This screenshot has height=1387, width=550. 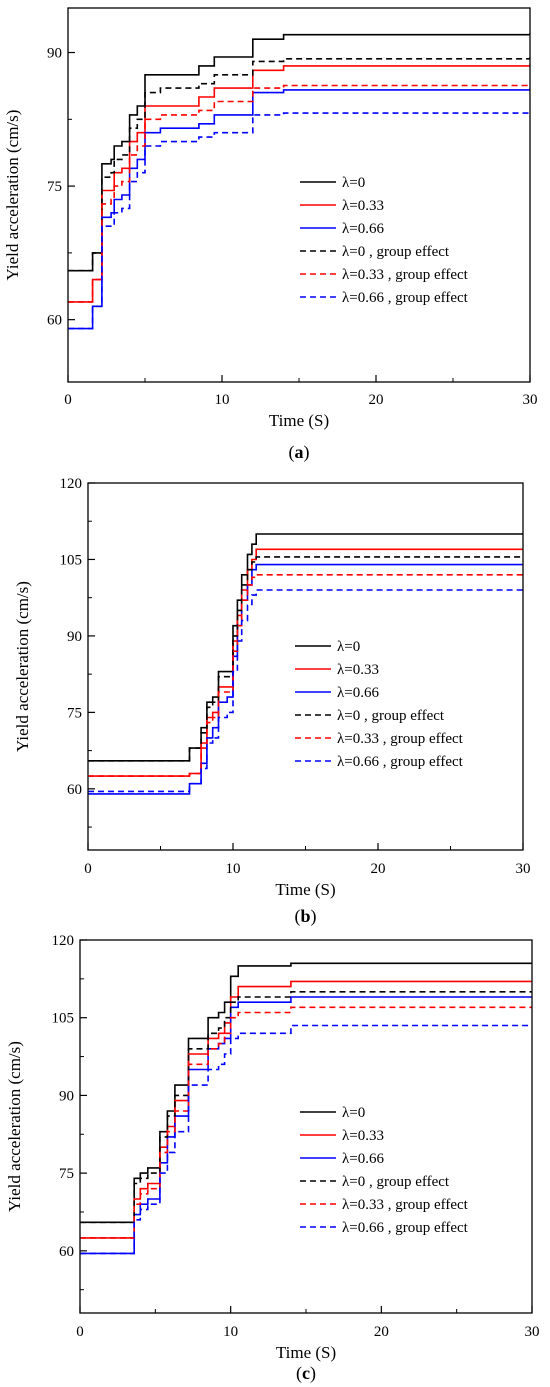 What do you see at coordinates (299, 452) in the screenshot?
I see `panel-caption: (a)` at bounding box center [299, 452].